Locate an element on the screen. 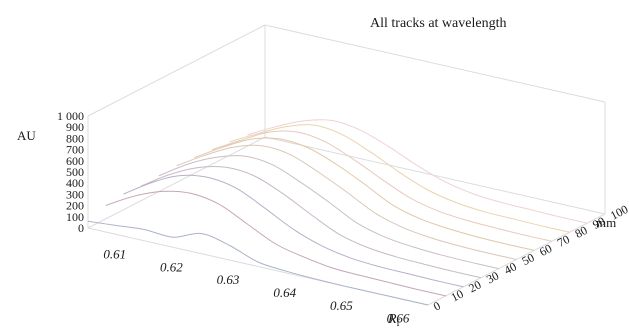 The image size is (629, 331). z-tick-label: 30 is located at coordinates (492, 277).